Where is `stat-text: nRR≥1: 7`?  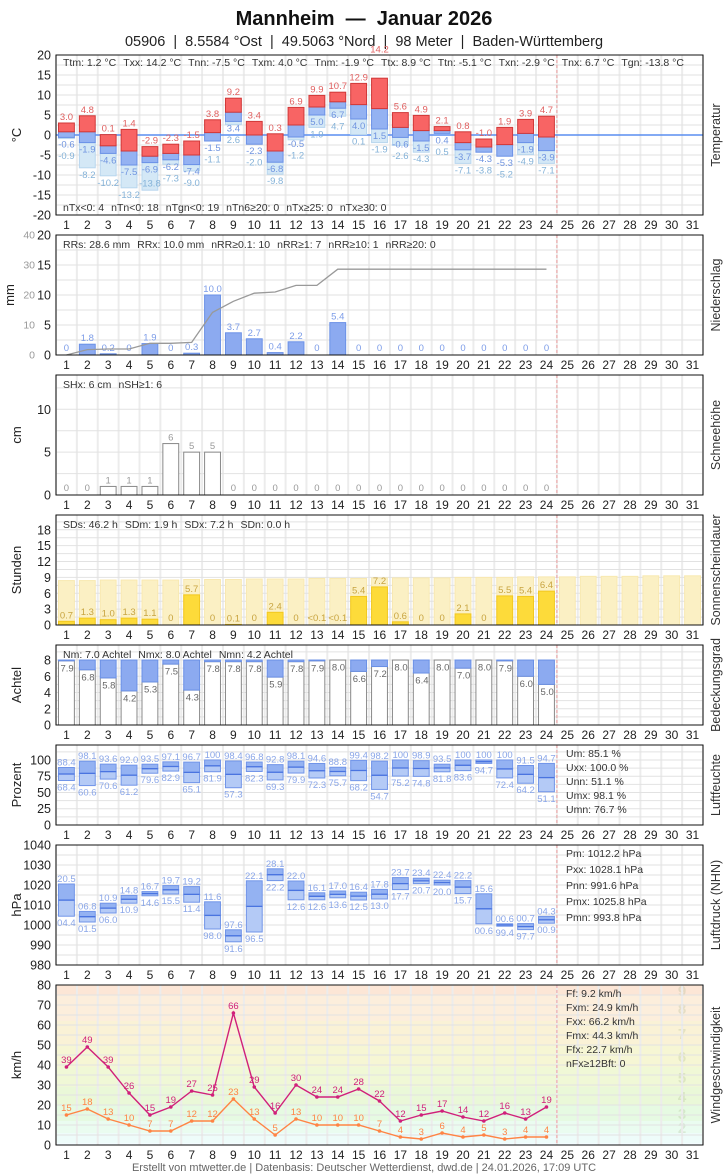 stat-text: nRR≥1: 7 is located at coordinates (299, 245).